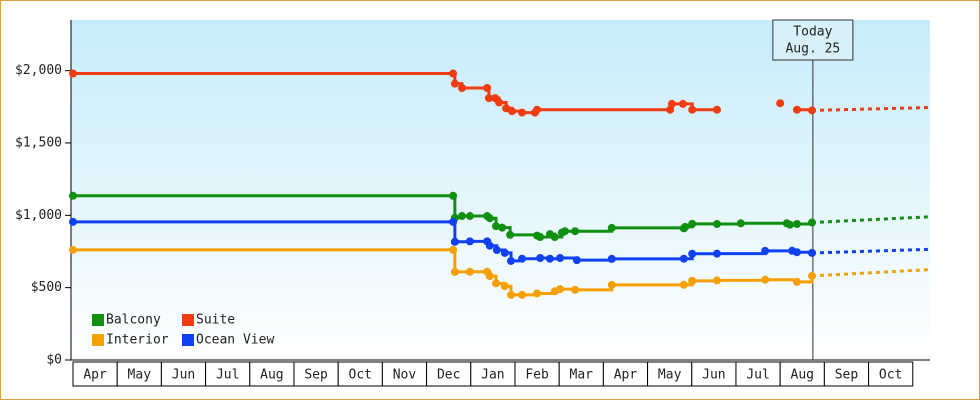 The image size is (980, 404). Describe the element at coordinates (492, 375) in the screenshot. I see `x-tick-label: Jan` at that location.